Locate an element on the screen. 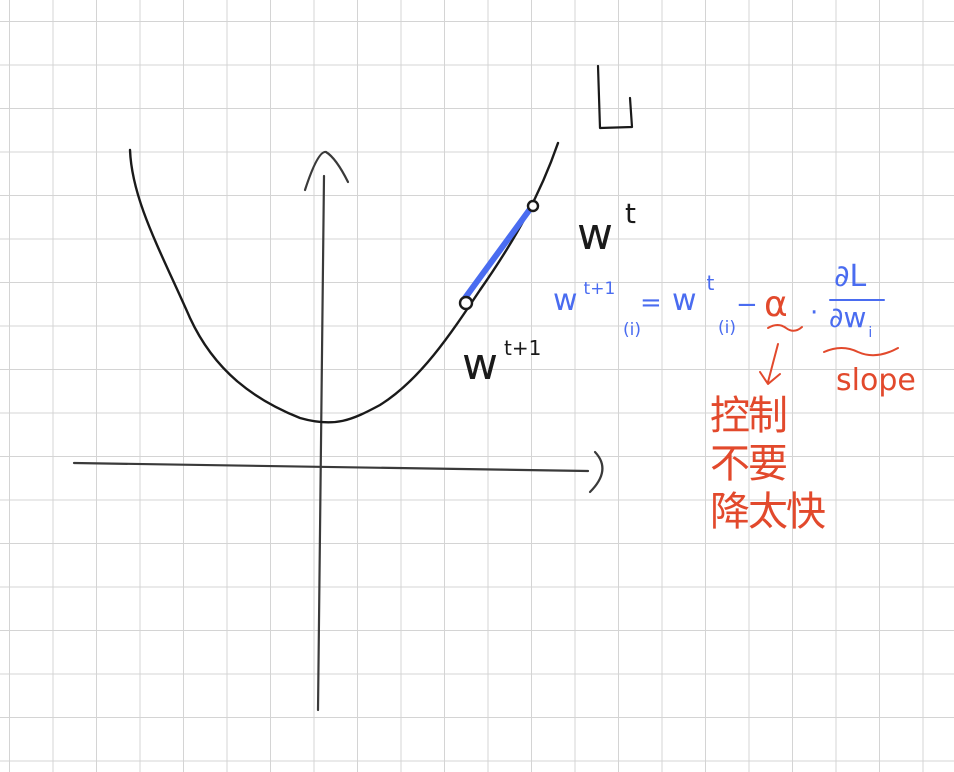 The height and width of the screenshot is (772, 954). x-axis-arrowhead is located at coordinates (596, 472).